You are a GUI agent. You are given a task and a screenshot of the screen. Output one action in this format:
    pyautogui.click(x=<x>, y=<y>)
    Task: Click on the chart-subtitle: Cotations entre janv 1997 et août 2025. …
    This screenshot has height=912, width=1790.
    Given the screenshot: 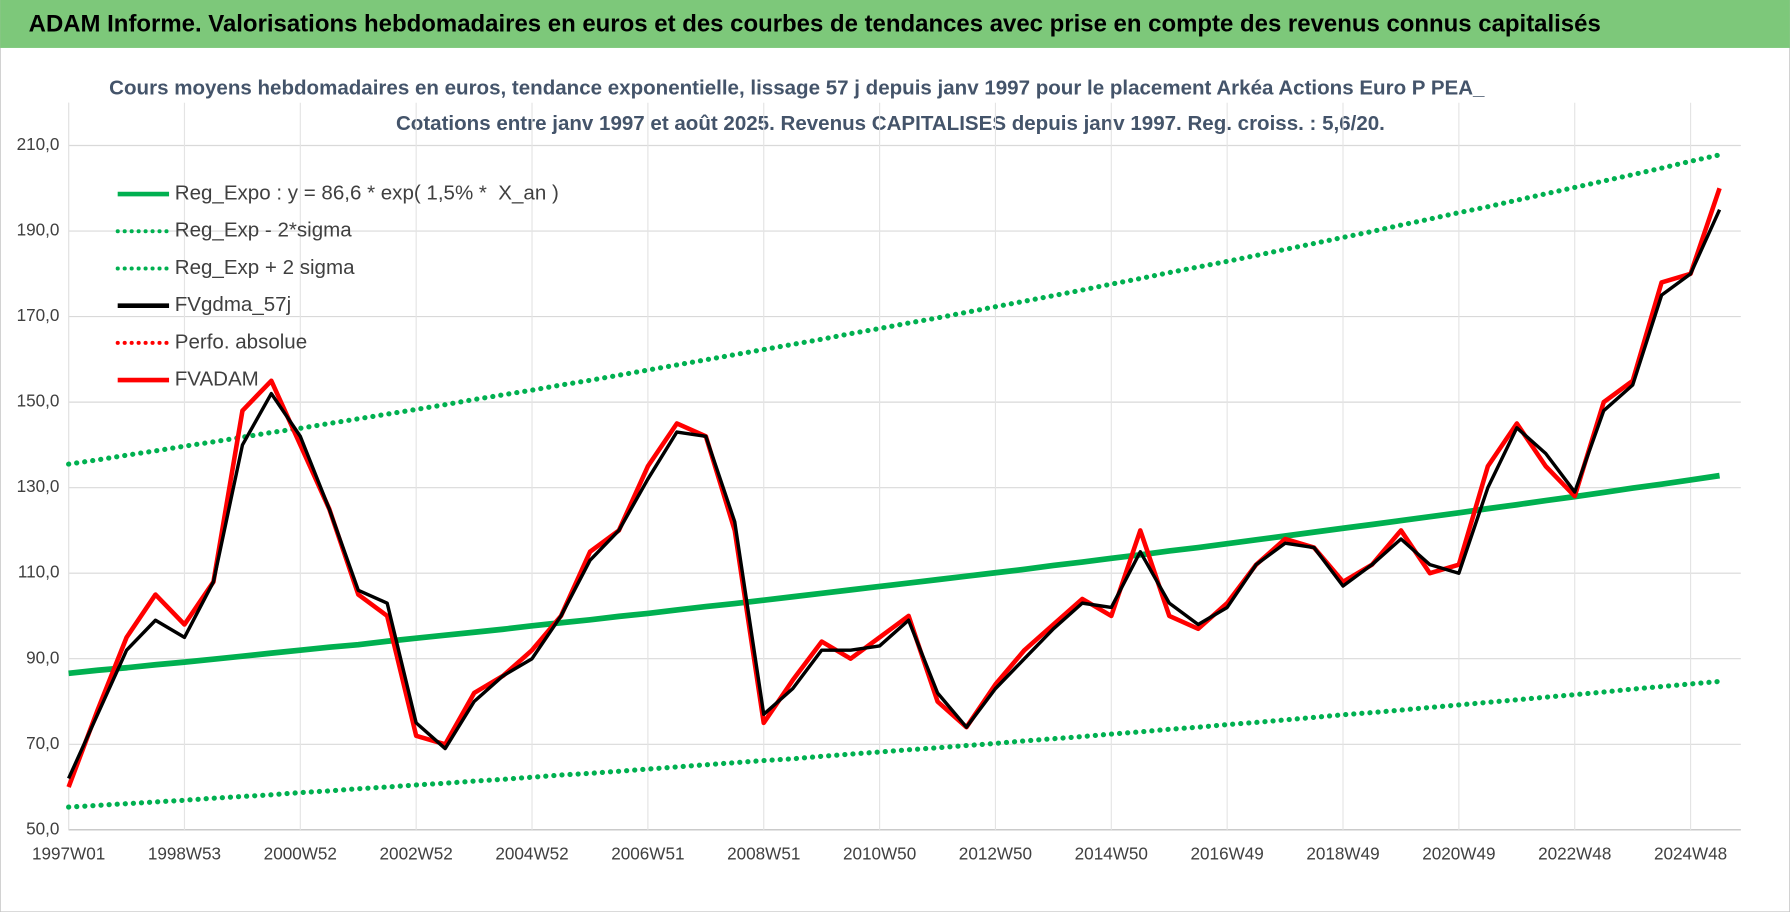 What is the action you would take?
    pyautogui.click(x=890, y=123)
    